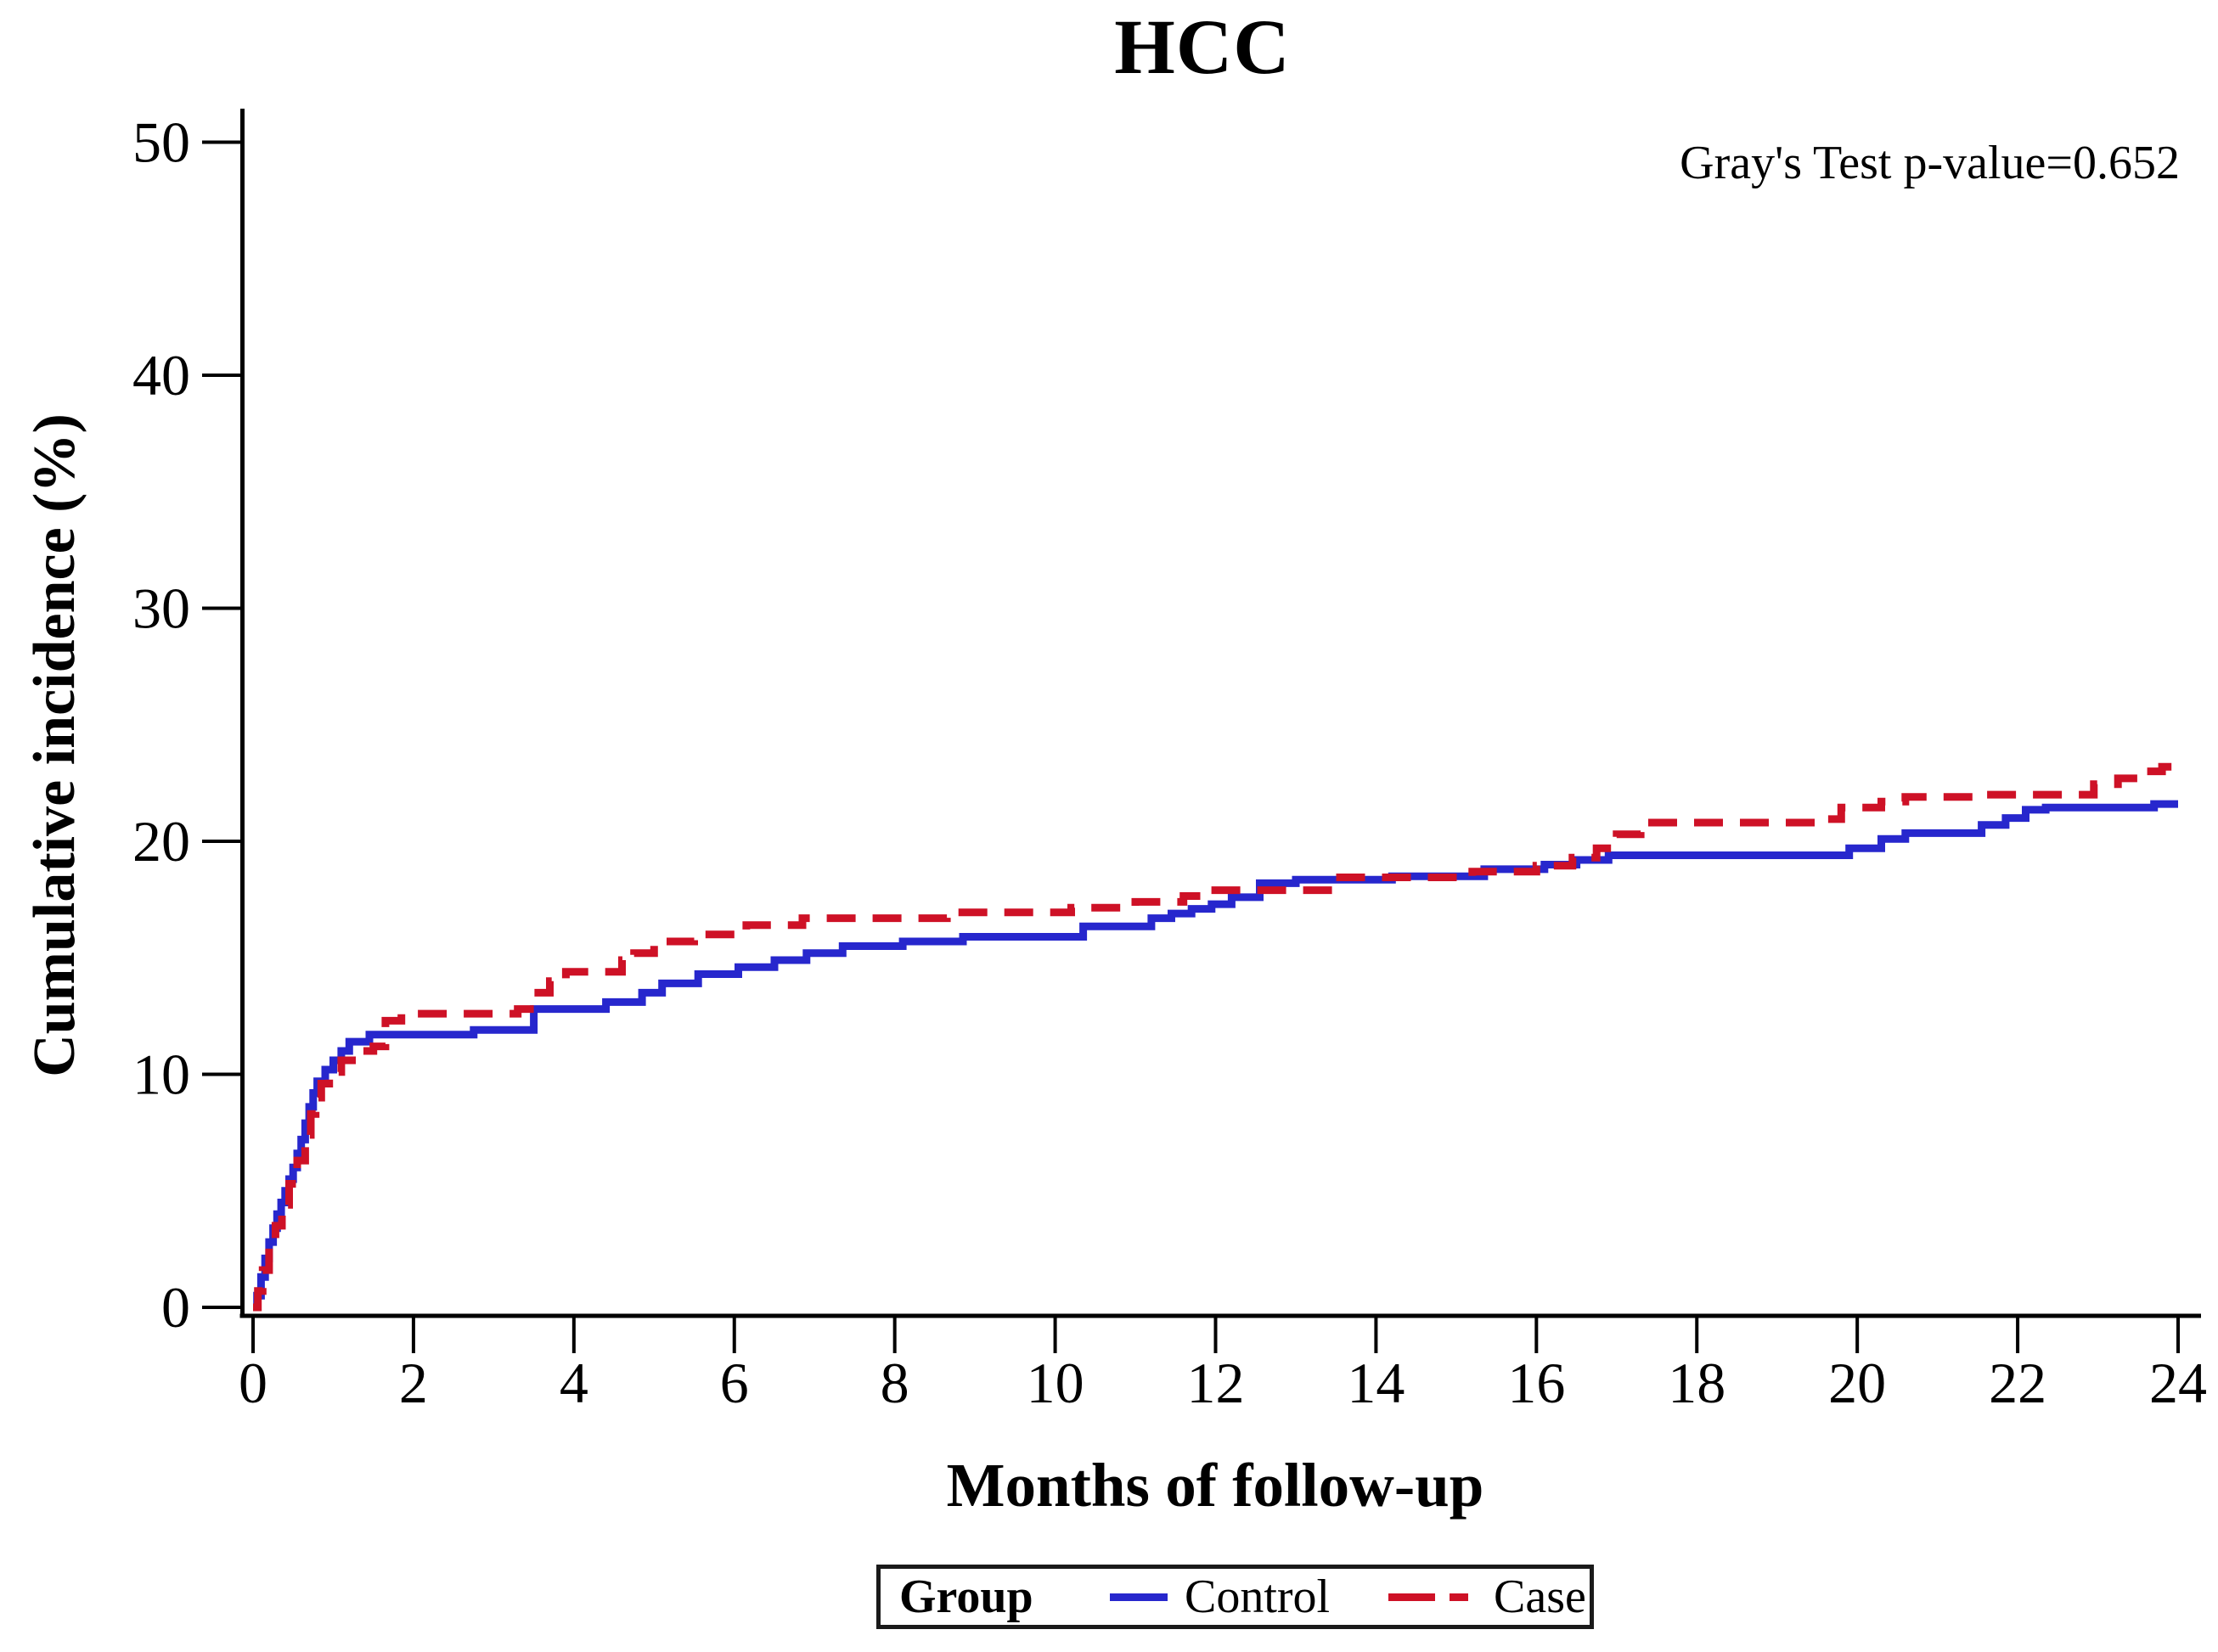 The height and width of the screenshot is (1652, 2218). Describe the element at coordinates (1376, 1383) in the screenshot. I see `x-tick-label: 14` at that location.